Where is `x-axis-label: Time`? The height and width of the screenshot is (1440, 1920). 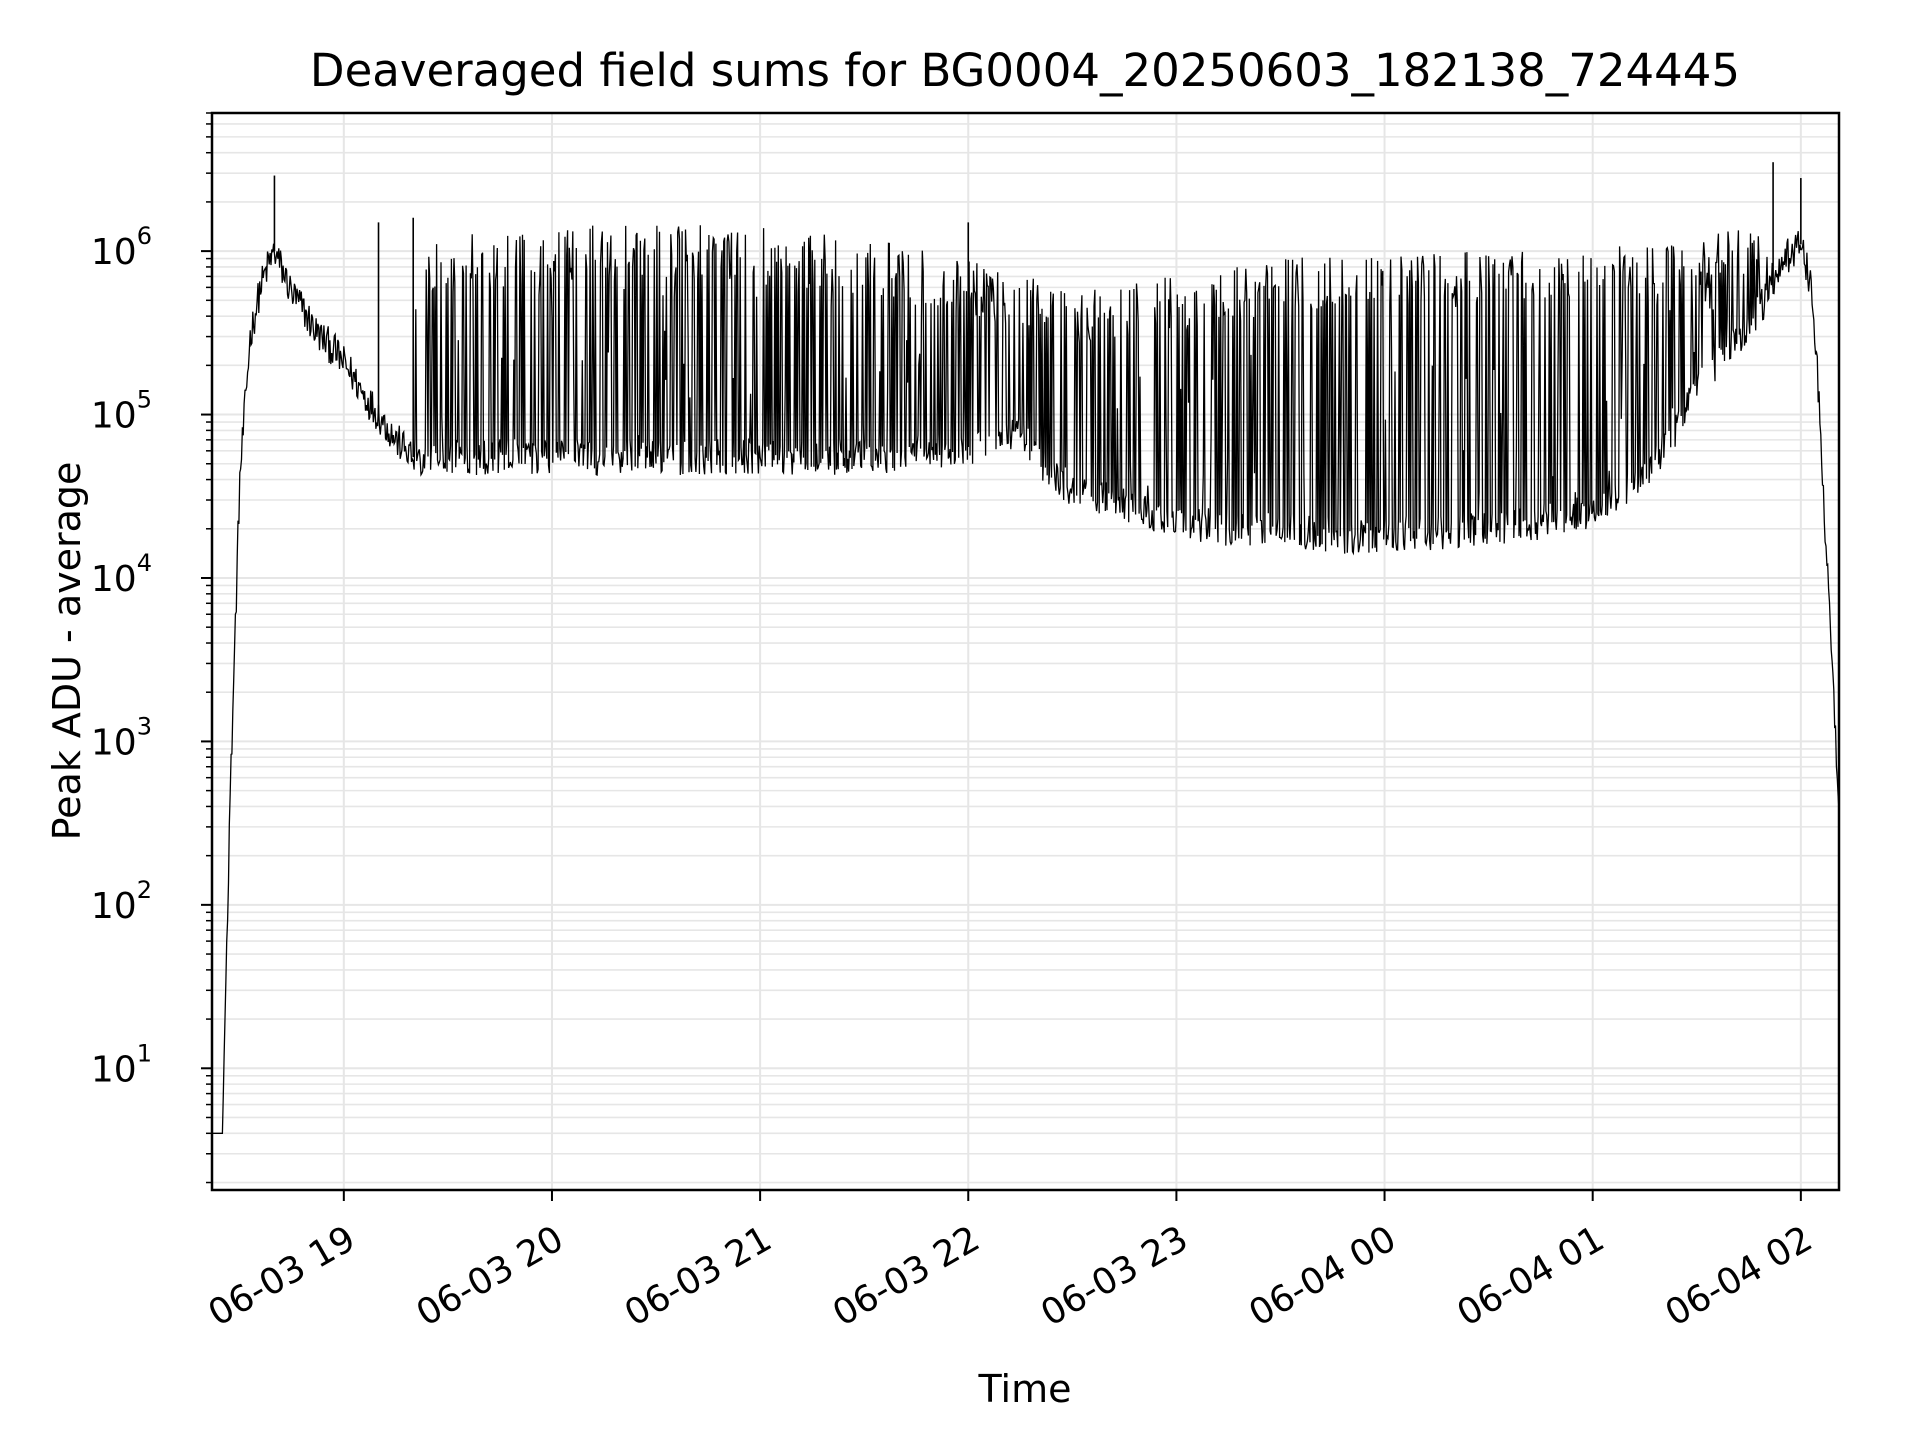
x-axis-label: Time is located at coordinates (1025, 1389).